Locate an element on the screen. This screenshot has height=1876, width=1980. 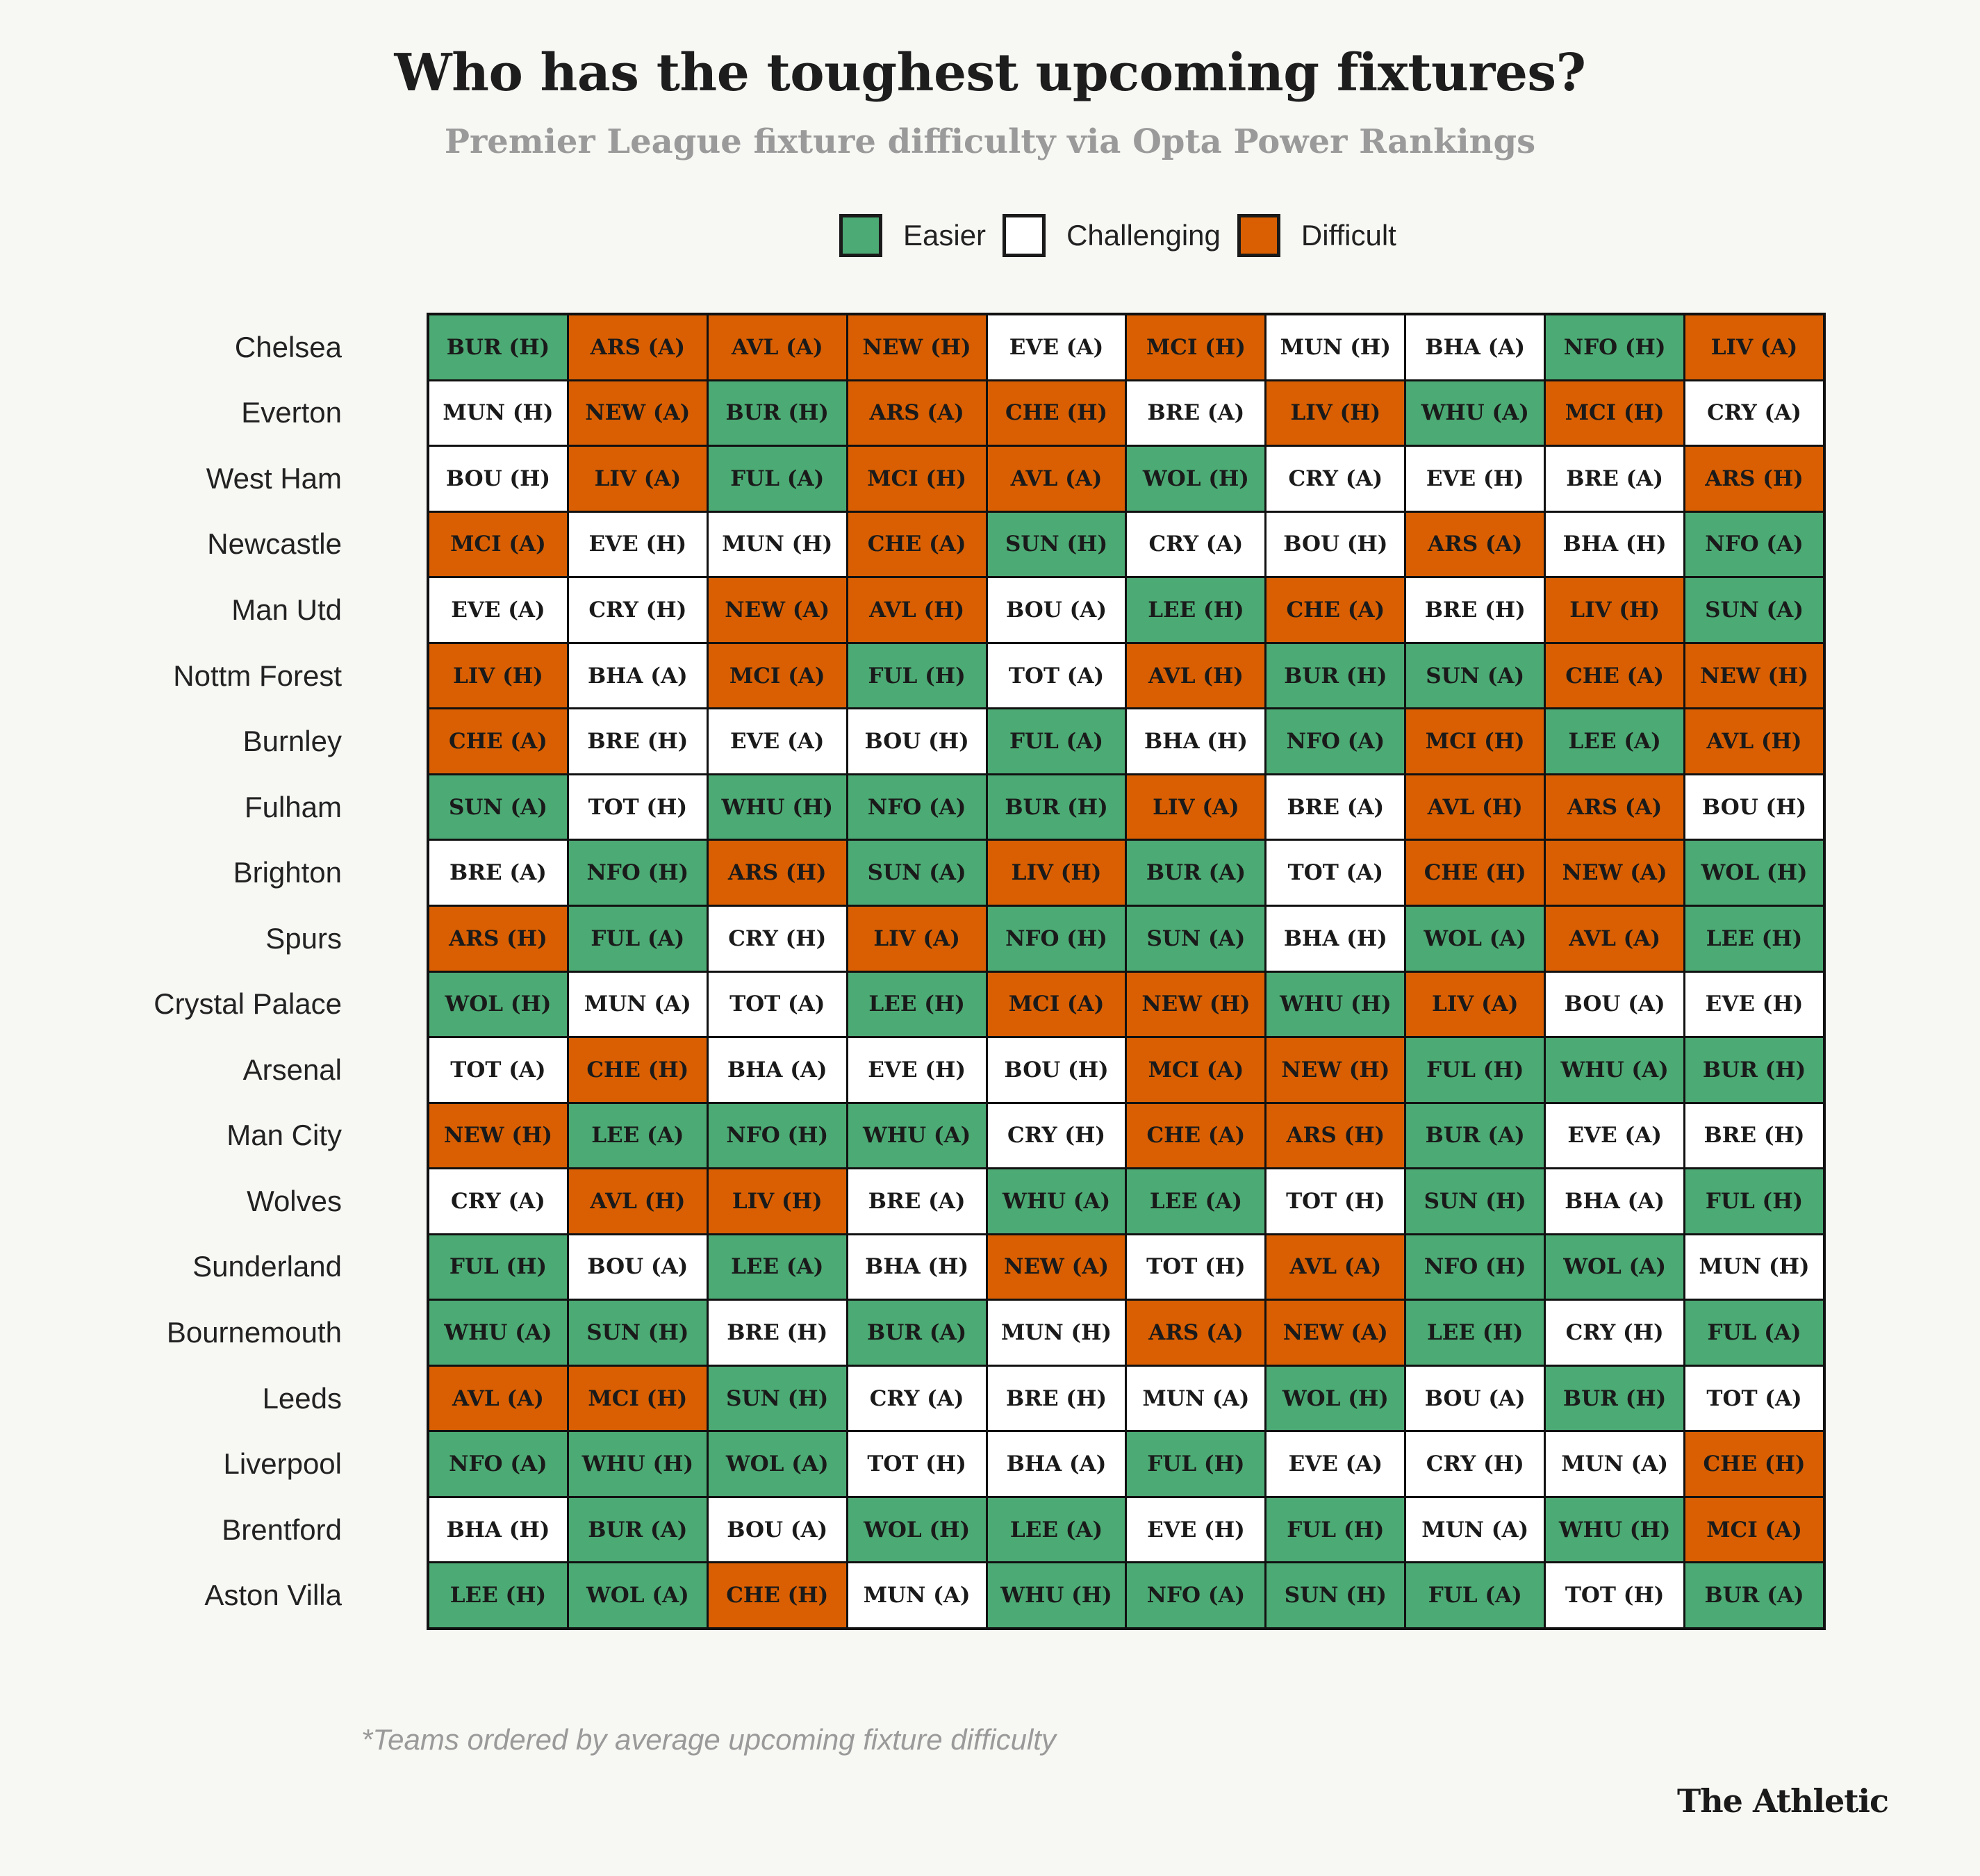
fixture-cell: BHA (H) is located at coordinates (1196, 741).